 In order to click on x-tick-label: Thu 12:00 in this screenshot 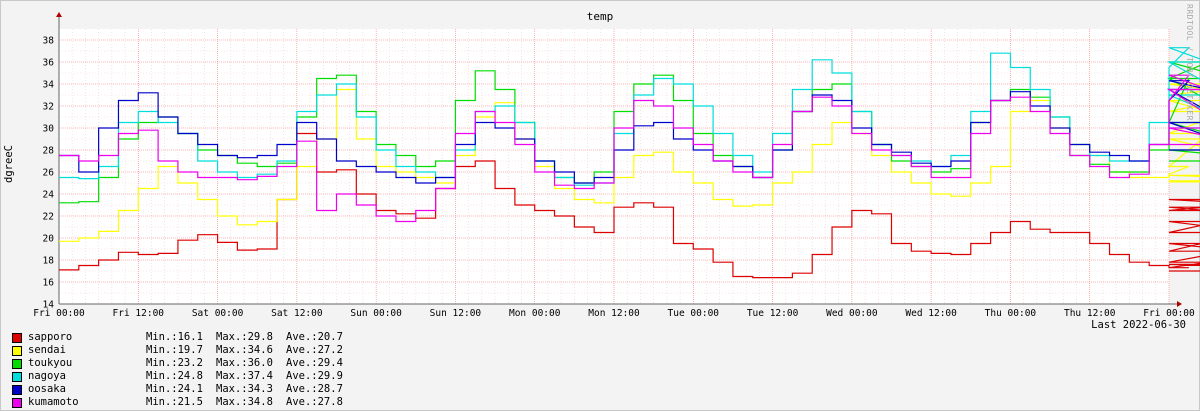, I will do `click(1090, 313)`.